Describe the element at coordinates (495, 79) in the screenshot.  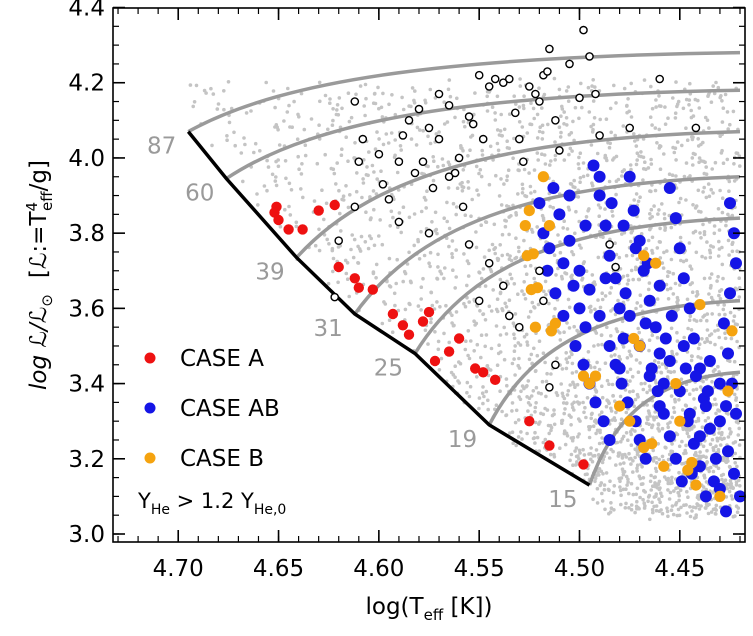
I see `helium-rich-point` at that location.